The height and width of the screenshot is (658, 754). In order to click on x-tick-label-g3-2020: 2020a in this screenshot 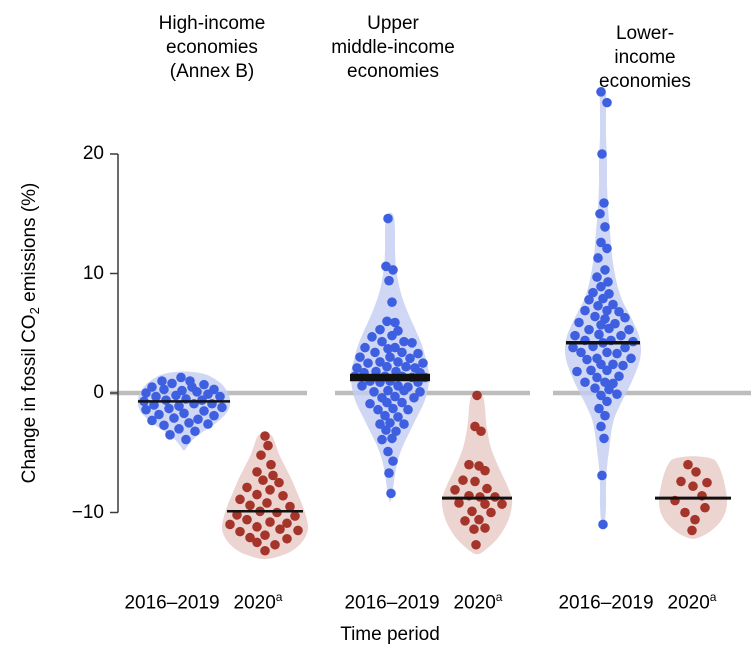, I will do `click(692, 602)`.